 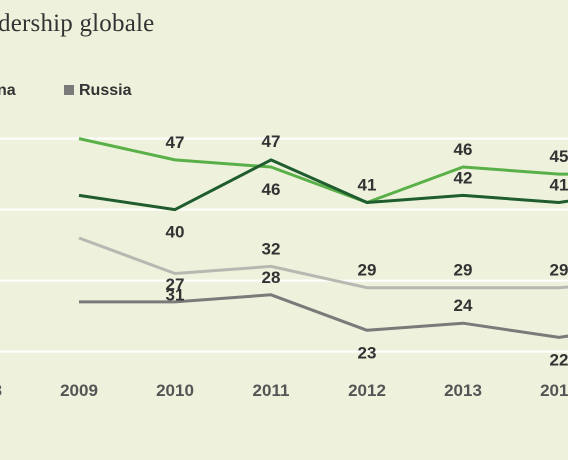 What do you see at coordinates (271, 141) in the screenshot?
I see `data-label-s1-2011: 47` at bounding box center [271, 141].